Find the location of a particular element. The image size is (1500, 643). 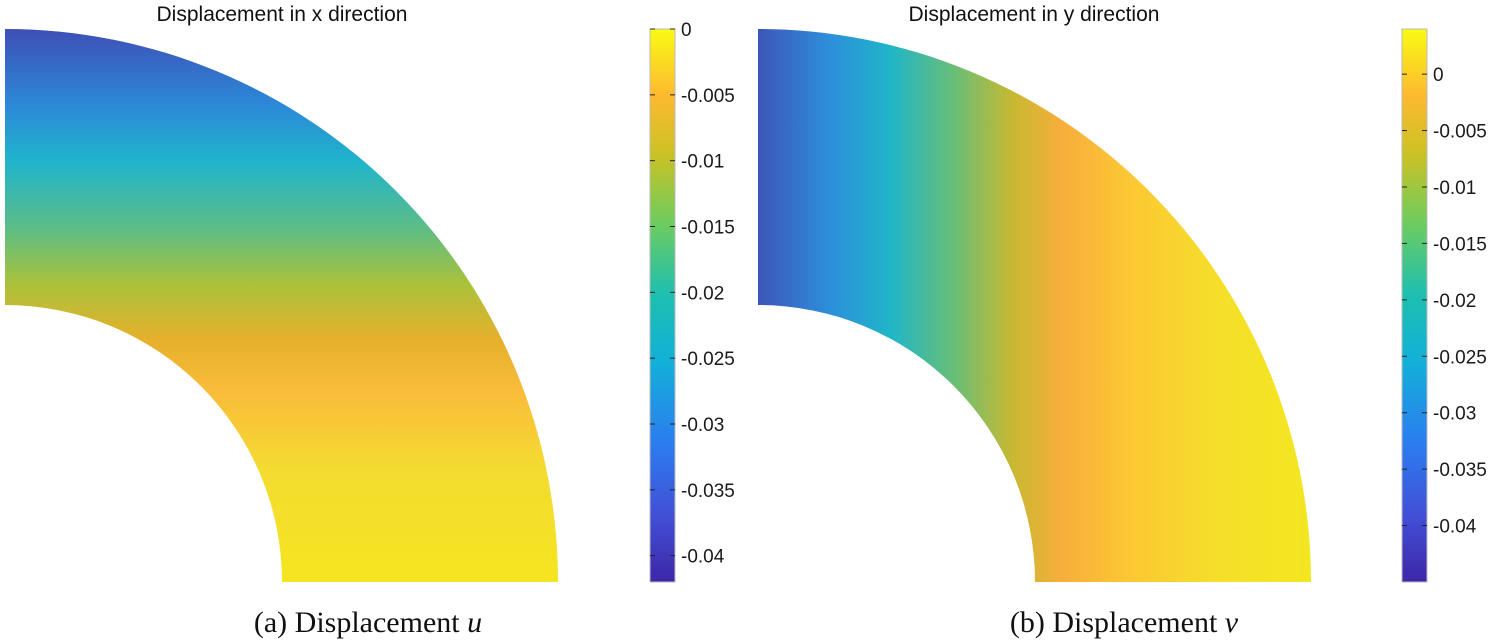

colorbar-b-gradient is located at coordinates (1414, 305).